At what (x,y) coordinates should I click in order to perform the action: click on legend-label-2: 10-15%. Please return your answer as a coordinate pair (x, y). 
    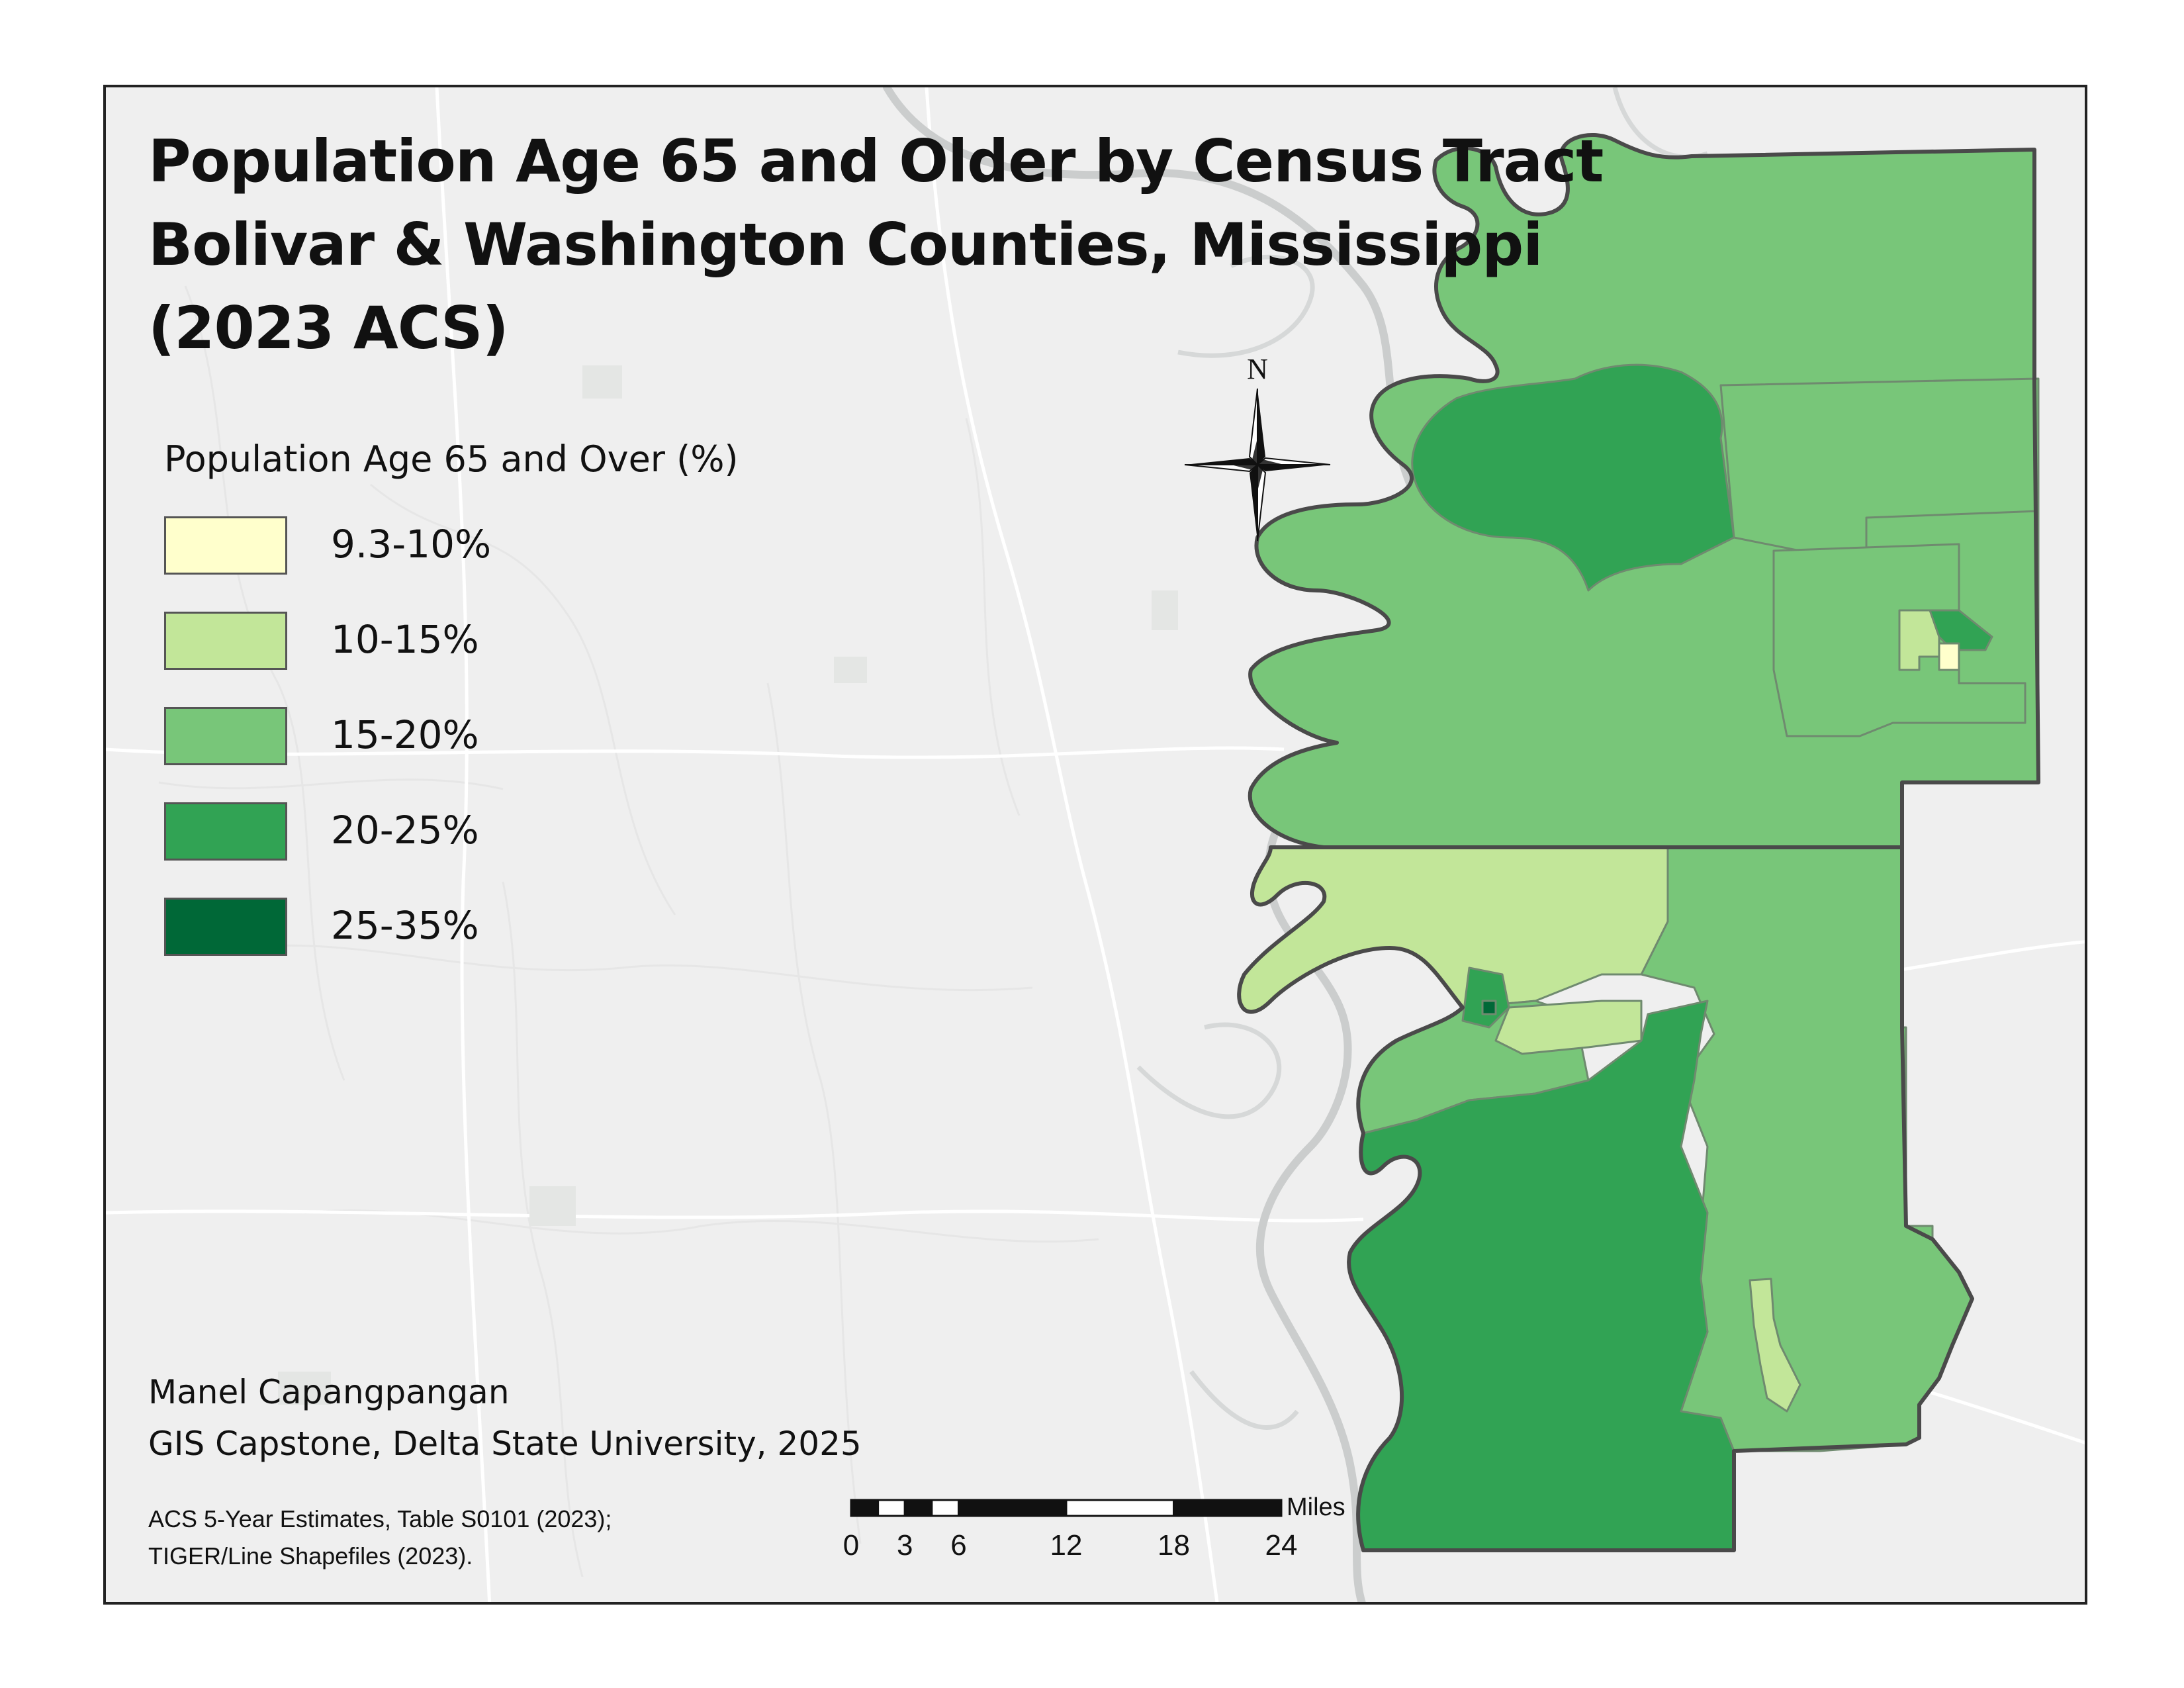
    Looking at the image, I should click on (405, 639).